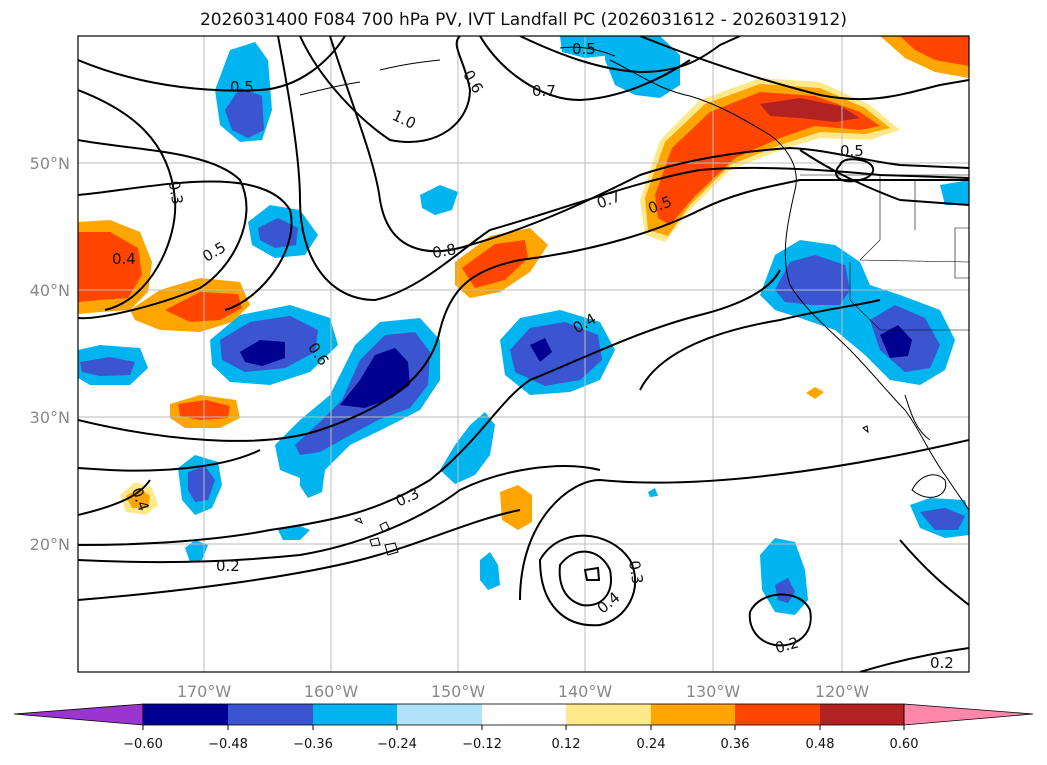  What do you see at coordinates (397, 744) in the screenshot?
I see `colorbar-label: −0.24` at bounding box center [397, 744].